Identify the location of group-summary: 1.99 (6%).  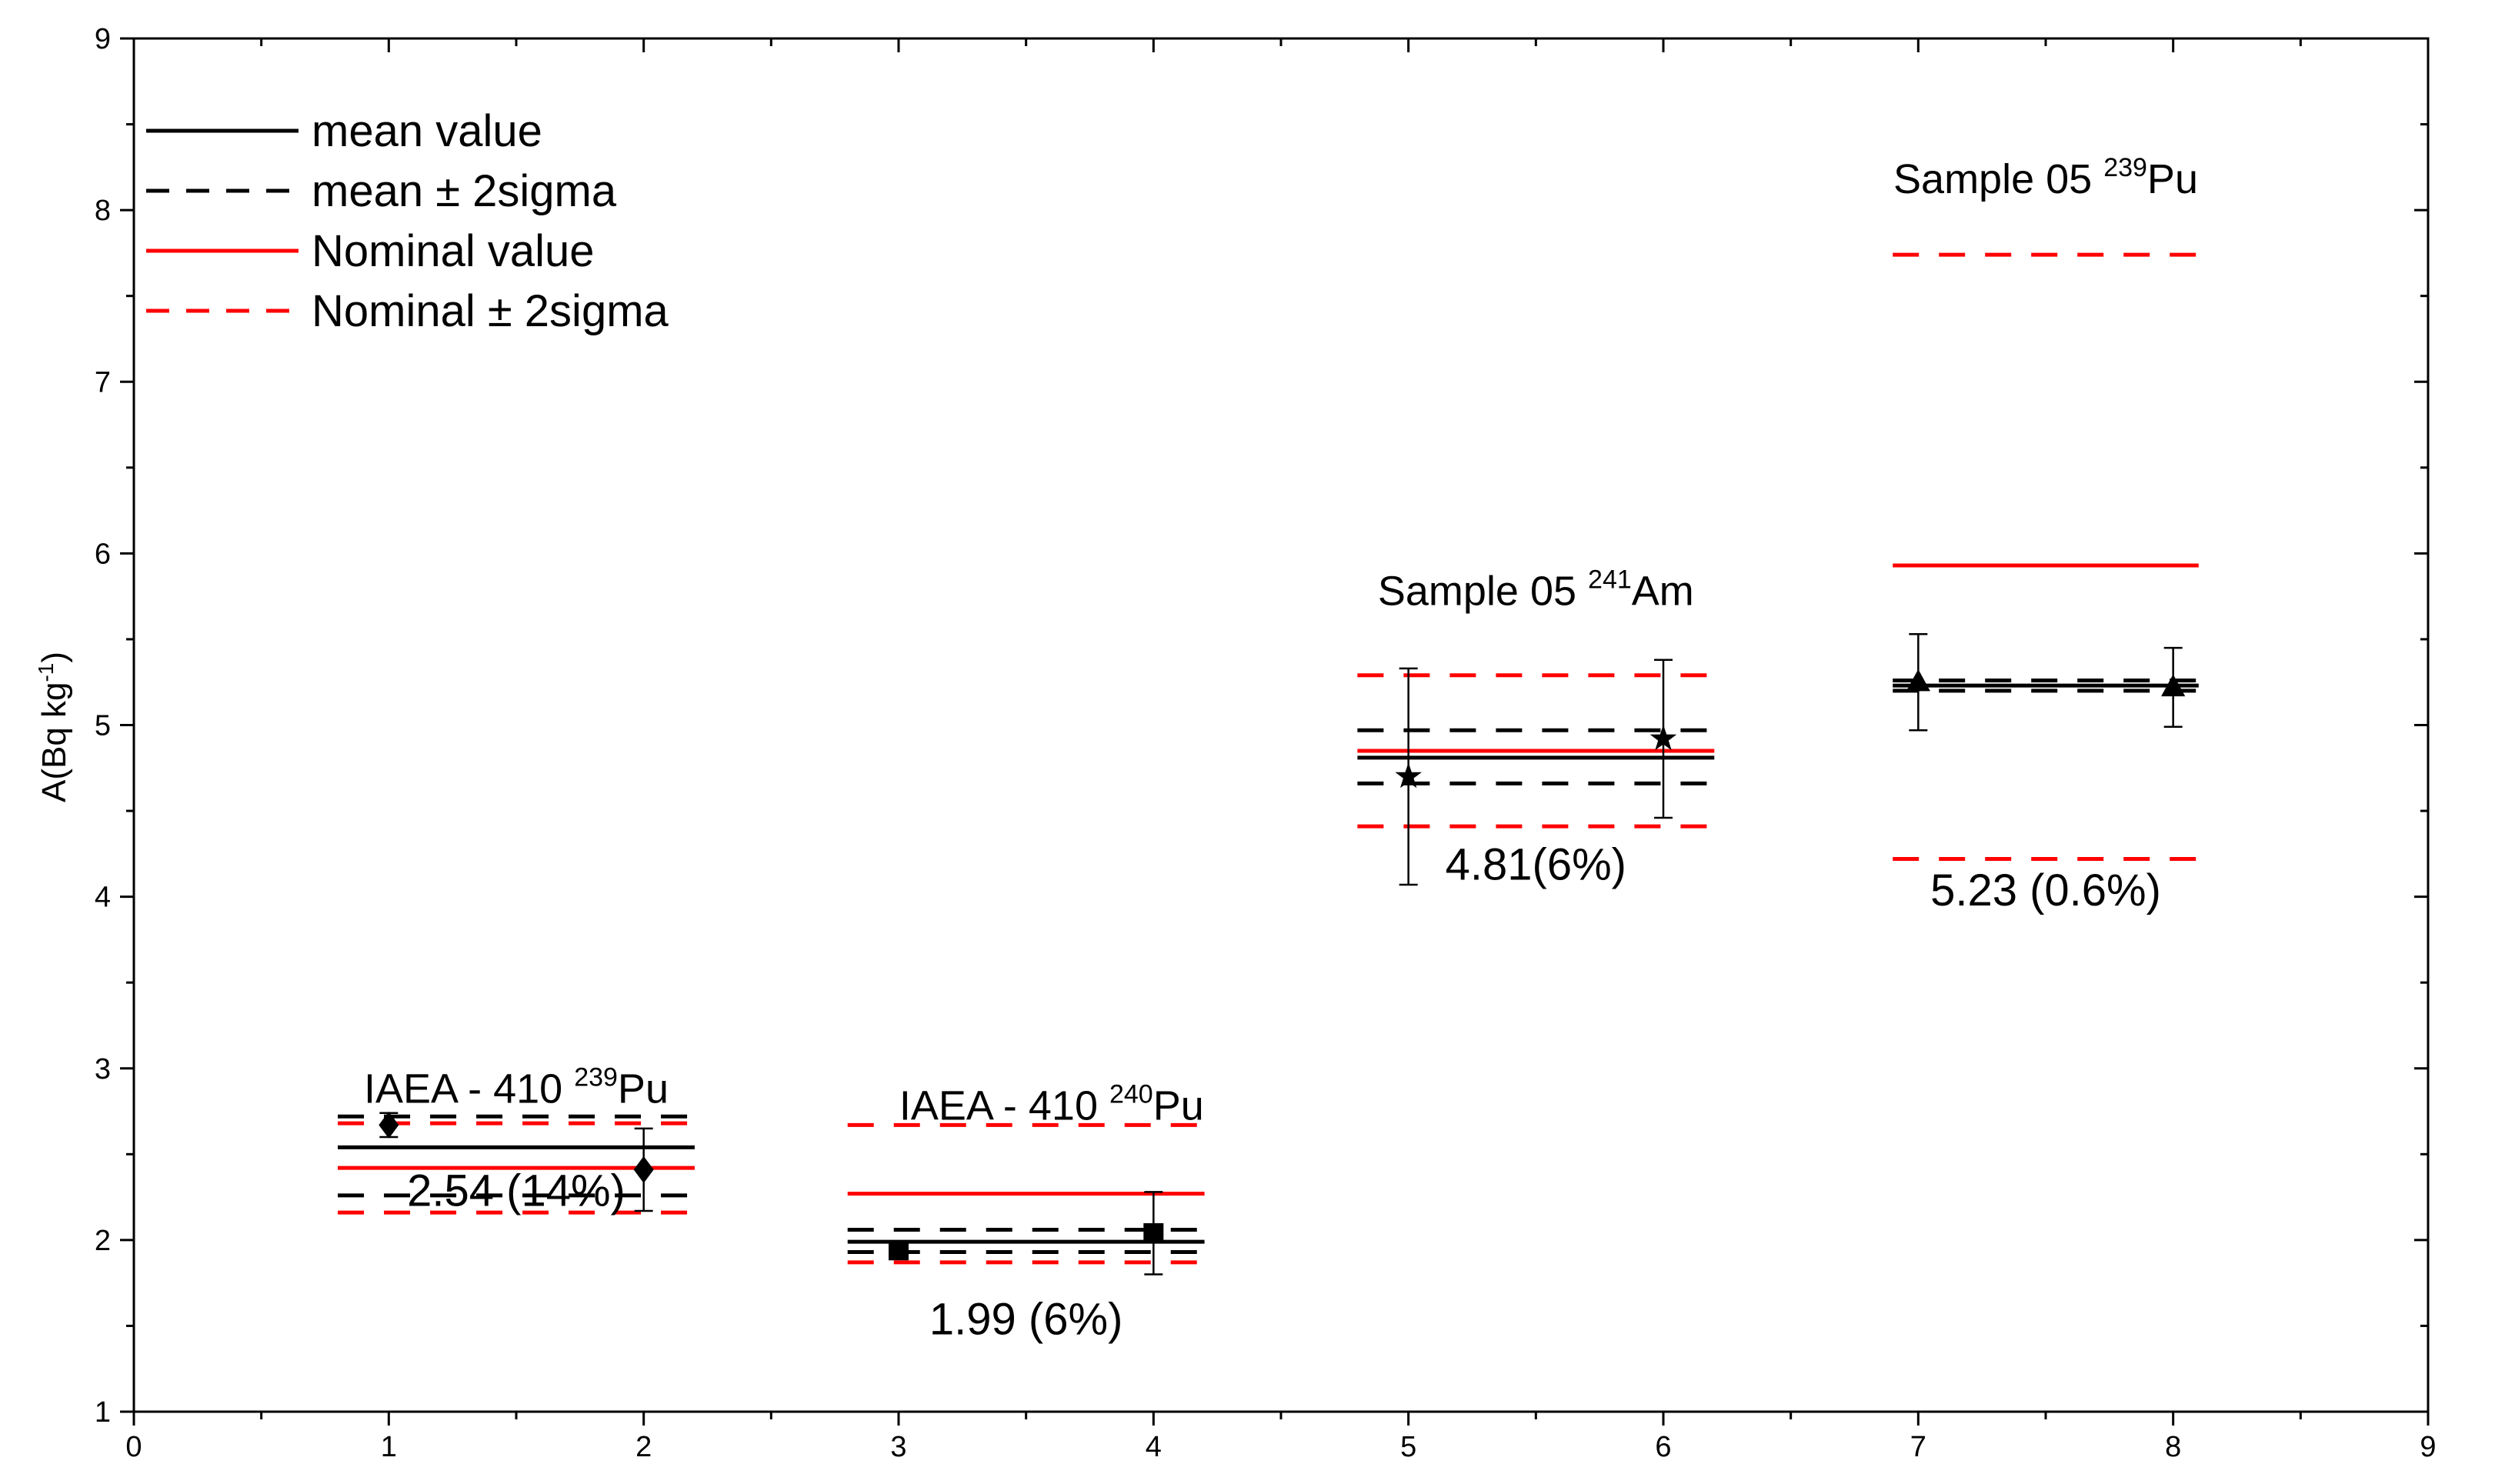
(1025, 1320).